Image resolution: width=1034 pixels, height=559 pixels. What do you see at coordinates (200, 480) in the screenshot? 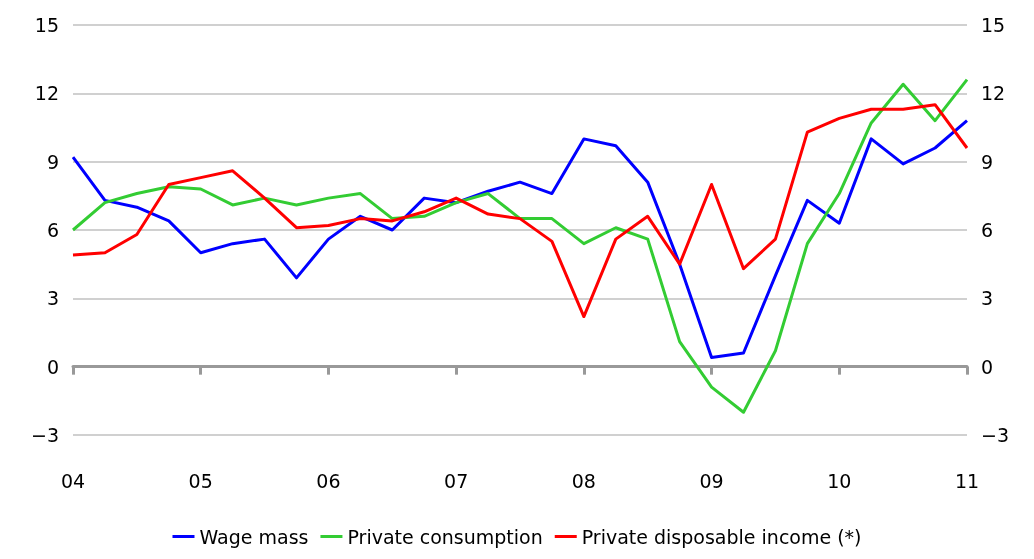
I see `x-tick-label: 05` at bounding box center [200, 480].